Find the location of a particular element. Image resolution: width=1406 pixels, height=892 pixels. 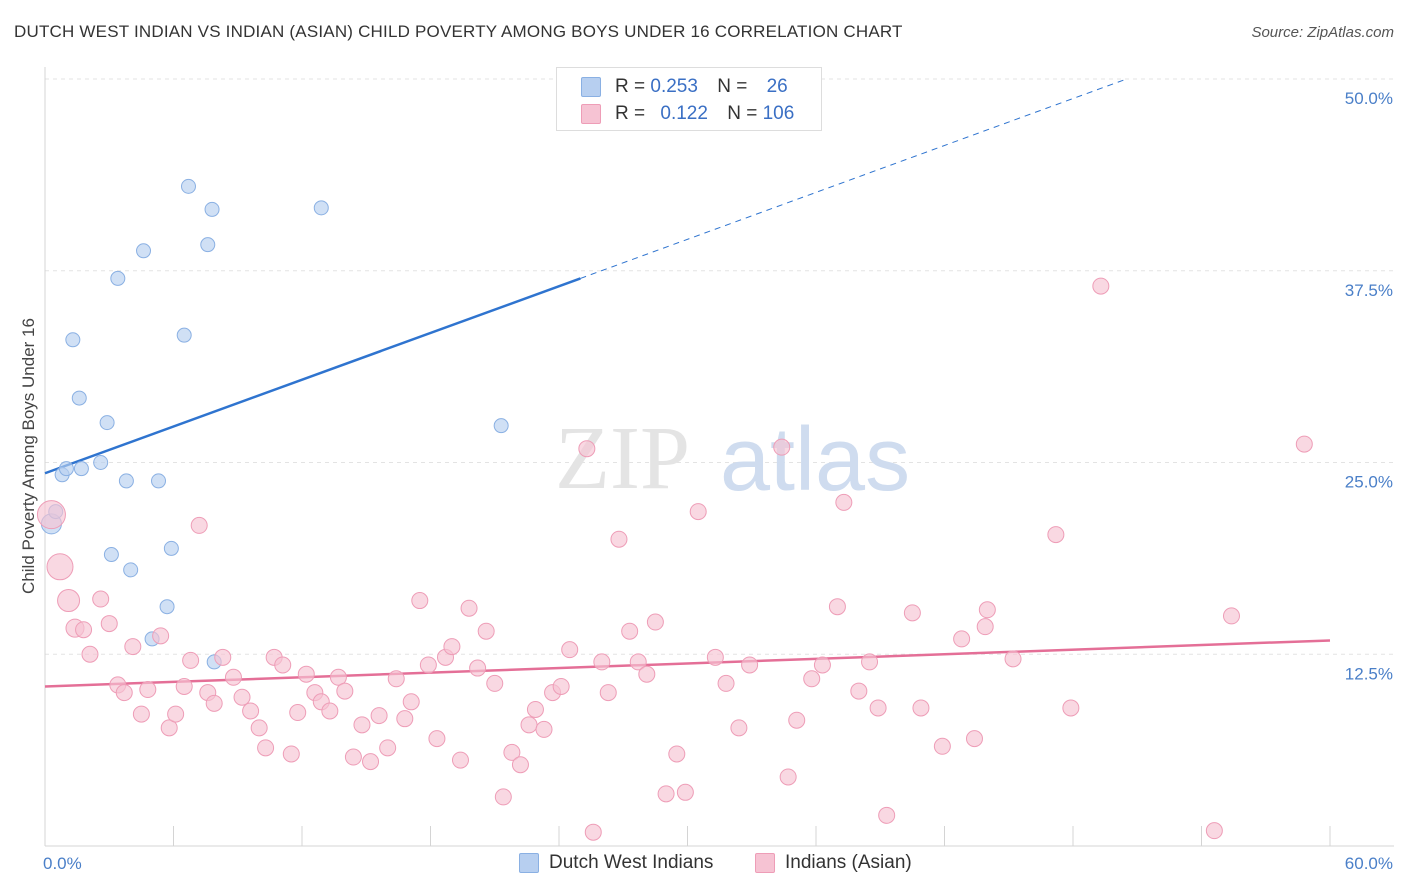

bottom-legend-label: Indians (Asian) is located at coordinates (848, 862).